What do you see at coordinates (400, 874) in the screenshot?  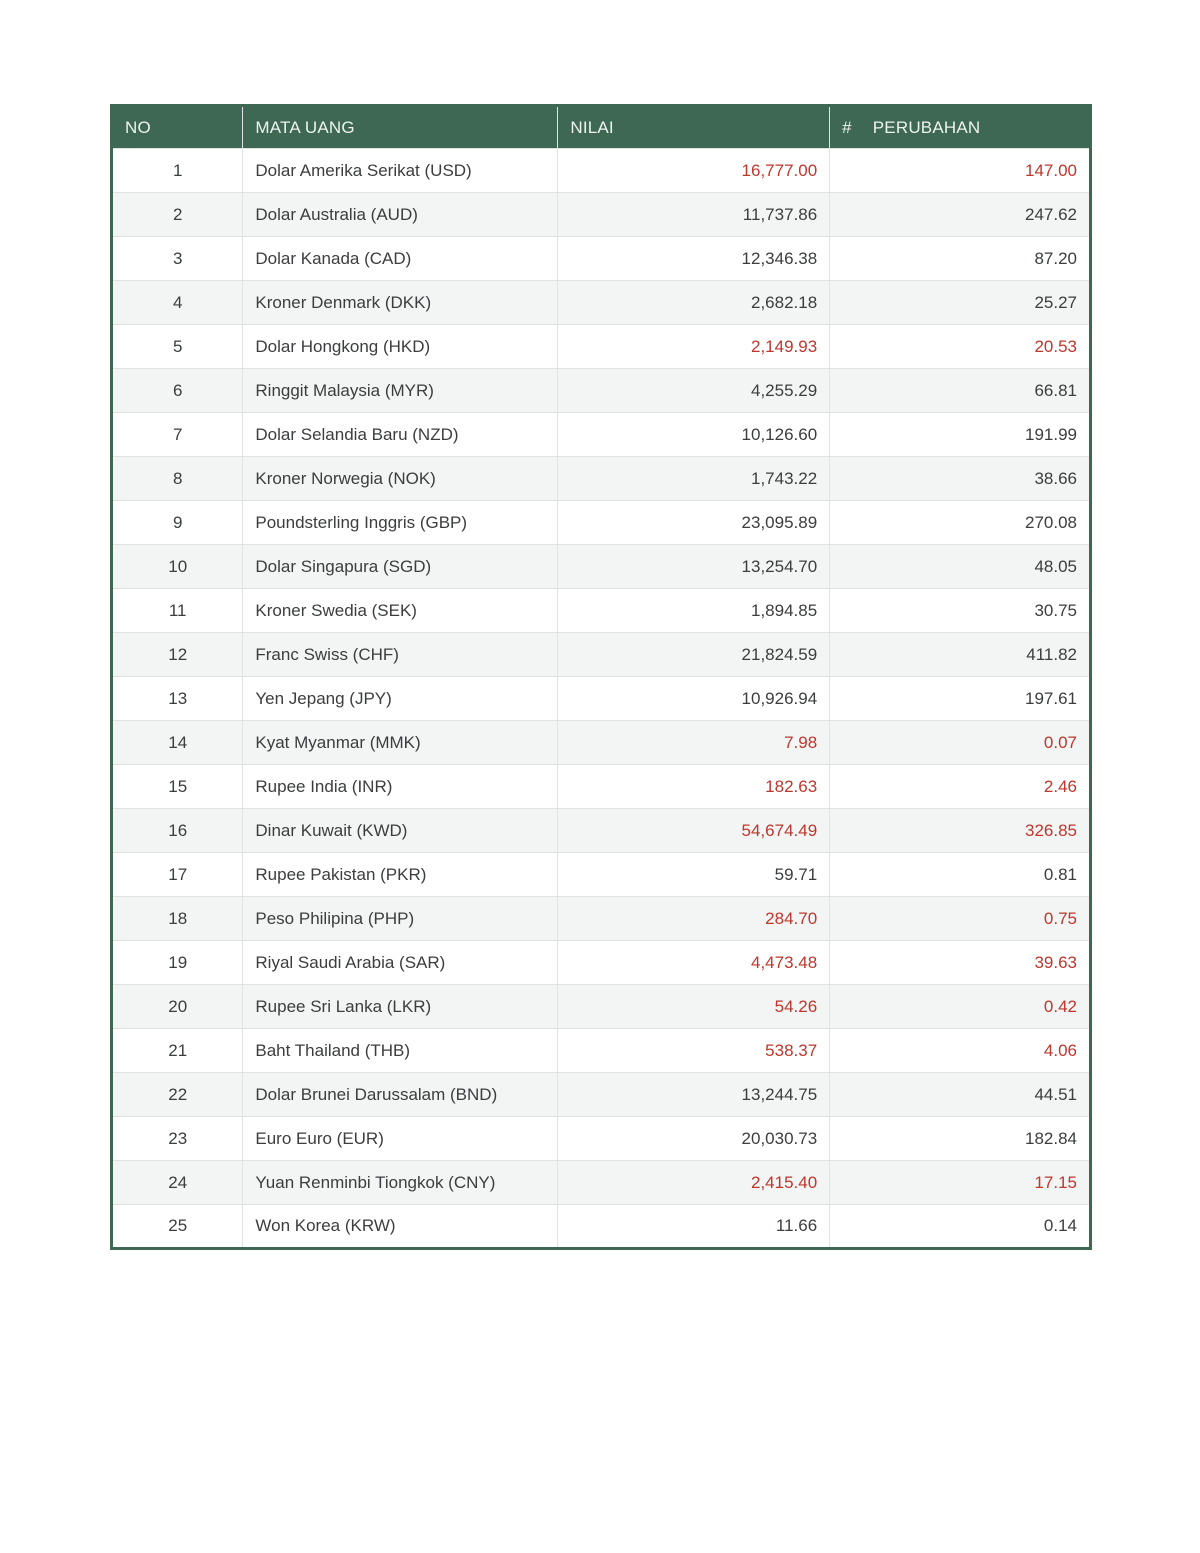 I see `currency-name: Rupee Pakistan (PKR)` at bounding box center [400, 874].